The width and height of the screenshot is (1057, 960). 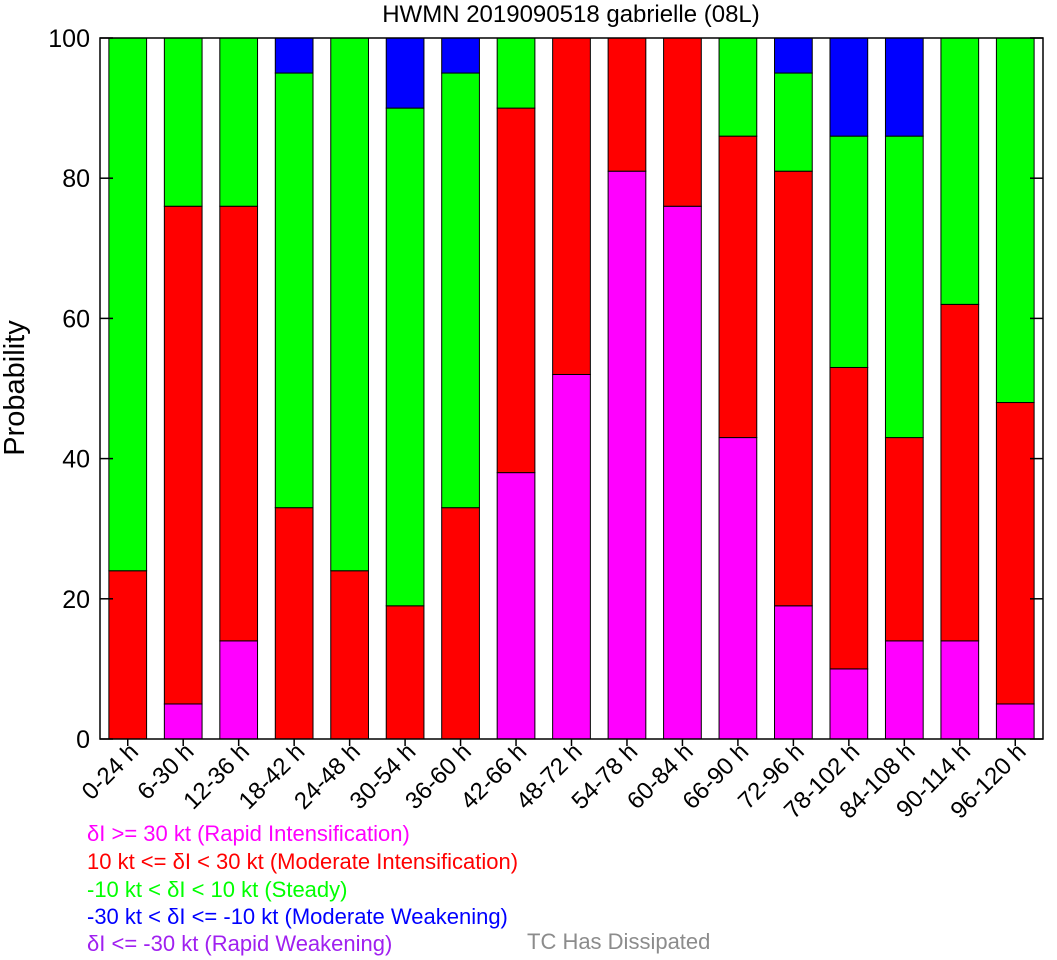 What do you see at coordinates (571, 14) in the screenshot?
I see `chart-title: HWMN 2019090518 gabrielle (08L)` at bounding box center [571, 14].